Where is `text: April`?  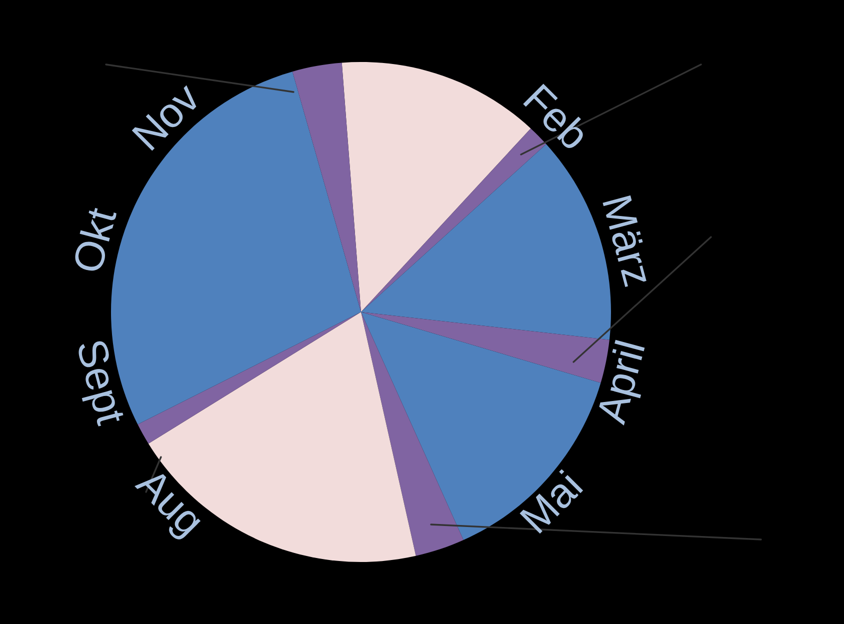
text: April is located at coordinates (624, 384).